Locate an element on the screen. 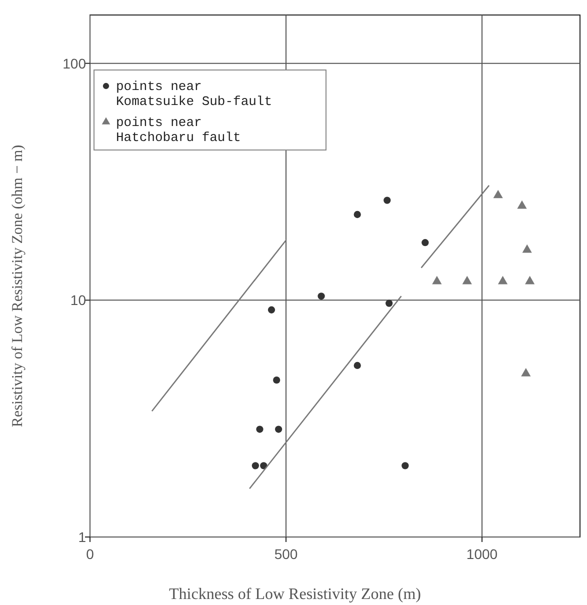 The height and width of the screenshot is (605, 587). legend-label: points near Komatsuike Sub-fault is located at coordinates (194, 94).